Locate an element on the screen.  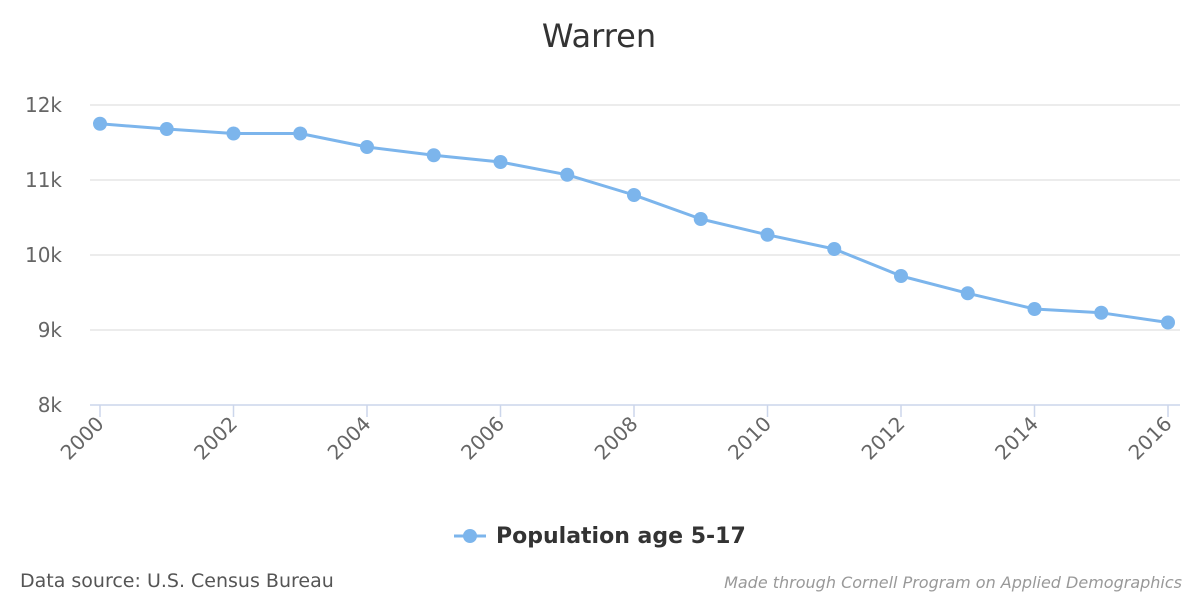
x-tick-label: 2010 is located at coordinates (749, 438).